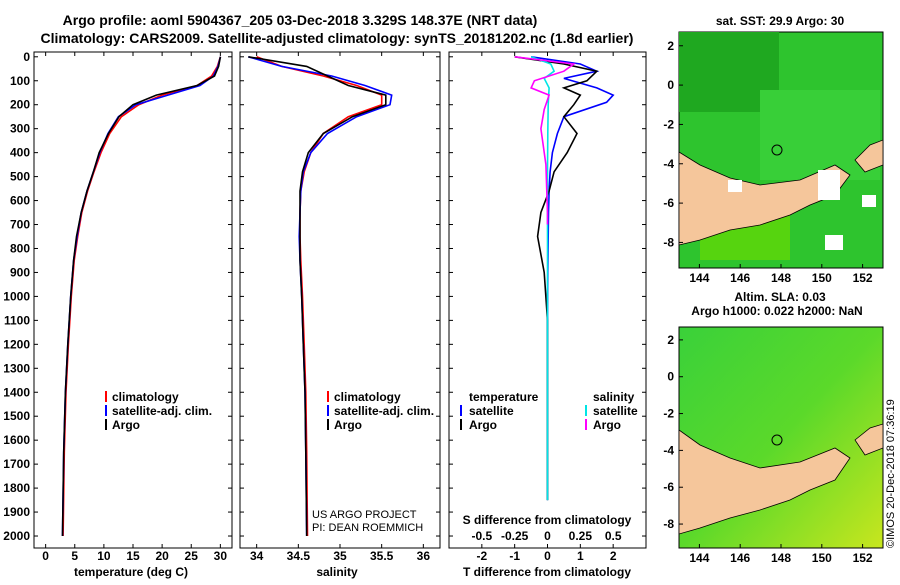  What do you see at coordinates (131, 572) in the screenshot?
I see `temperature-xlabel: temperature (deg C)` at bounding box center [131, 572].